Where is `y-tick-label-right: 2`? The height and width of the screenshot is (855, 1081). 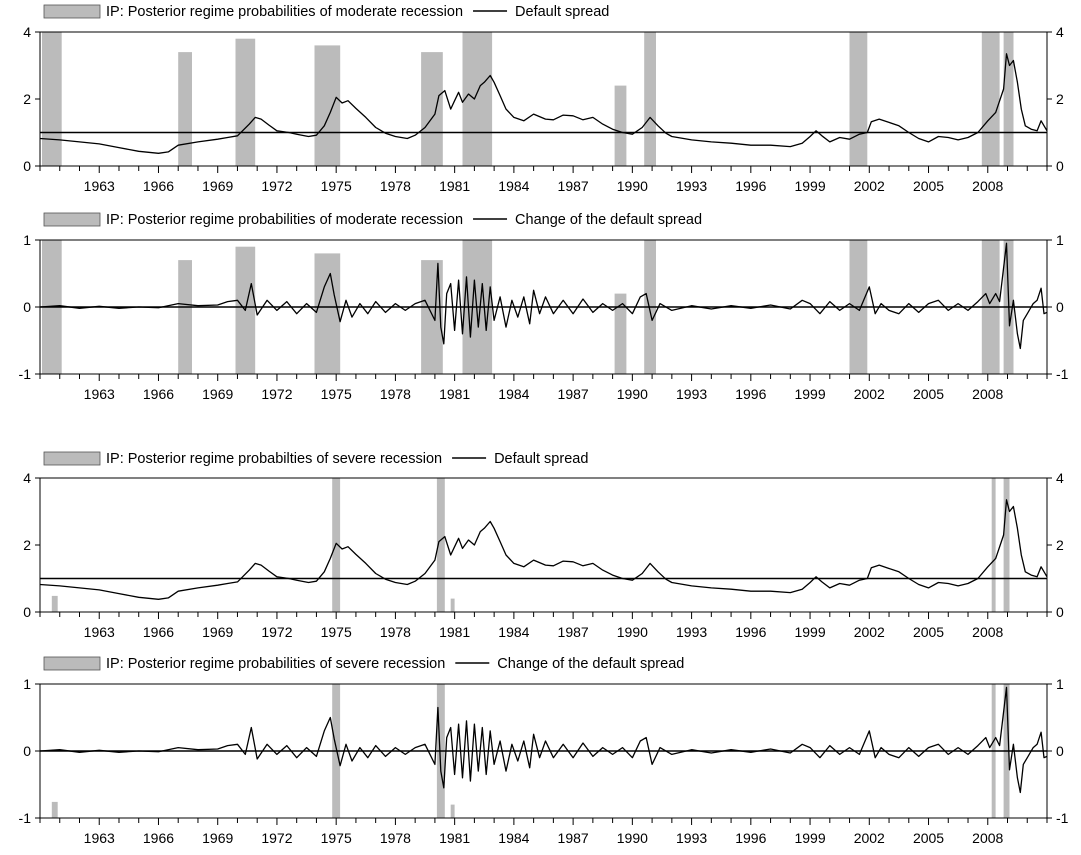 y-tick-label-right: 2 is located at coordinates (1060, 545).